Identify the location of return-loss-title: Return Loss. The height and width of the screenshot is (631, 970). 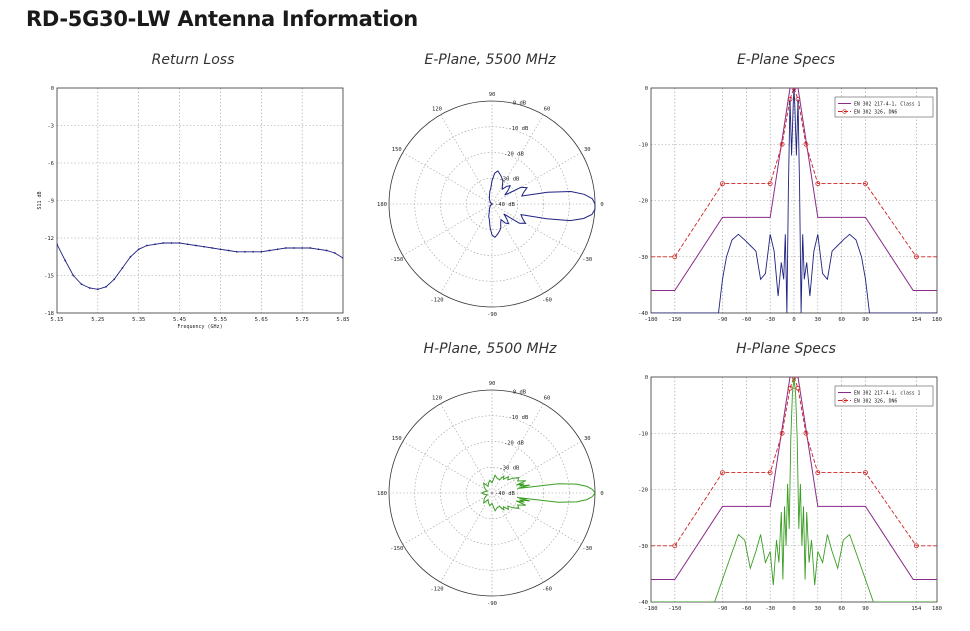
(193, 60).